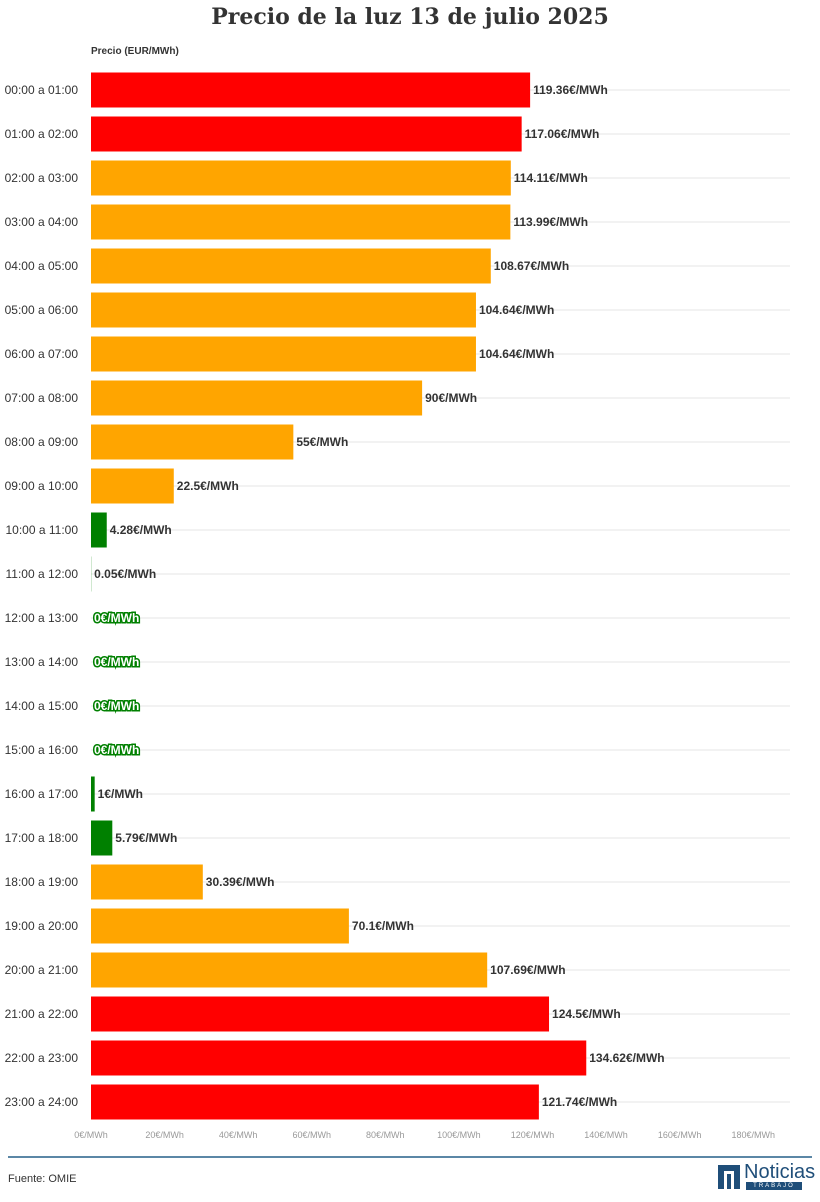 The width and height of the screenshot is (820, 1202). What do you see at coordinates (125, 574) in the screenshot?
I see `value-label: 0.05€/MWh` at bounding box center [125, 574].